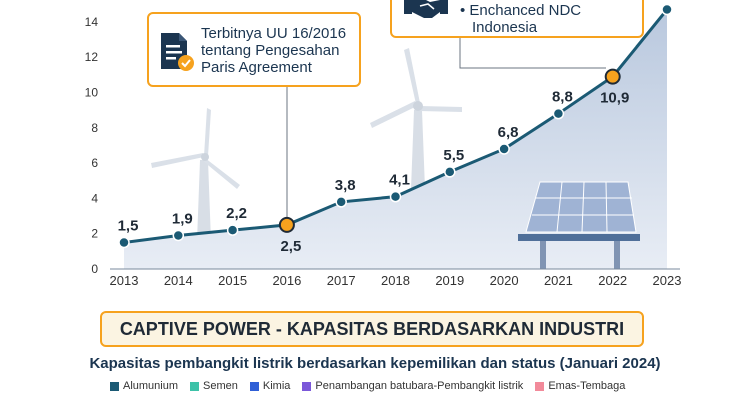 The width and height of the screenshot is (750, 400). Describe the element at coordinates (453, 155) in the screenshot. I see `data-label: 5,5` at that location.